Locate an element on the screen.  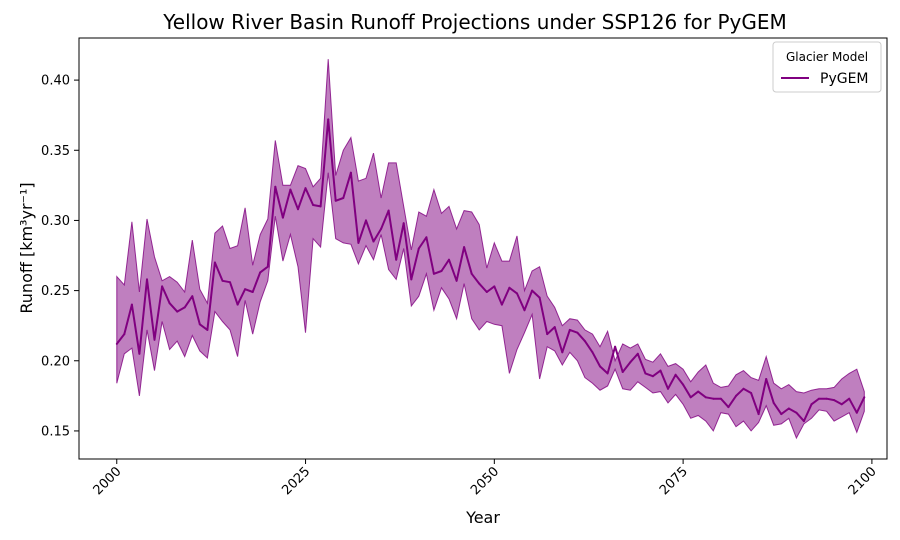
y-tick-label: 0.20 is located at coordinates (55, 361).